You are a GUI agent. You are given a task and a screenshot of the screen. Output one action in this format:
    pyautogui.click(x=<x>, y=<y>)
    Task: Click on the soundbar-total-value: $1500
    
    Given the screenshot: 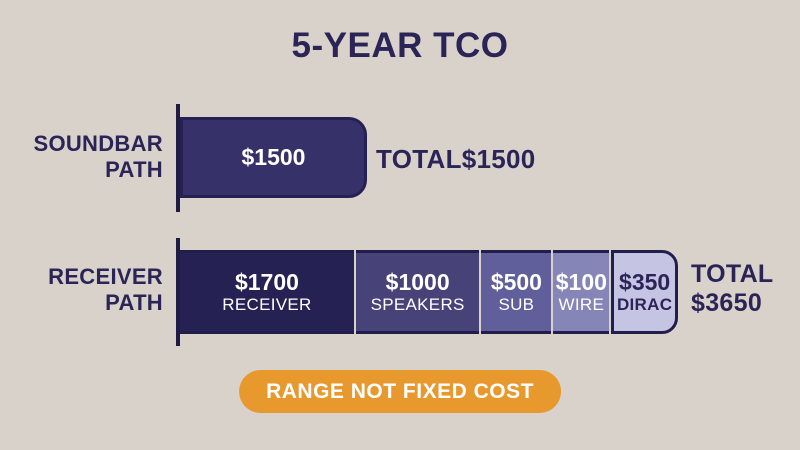 What is the action you would take?
    pyautogui.click(x=498, y=159)
    